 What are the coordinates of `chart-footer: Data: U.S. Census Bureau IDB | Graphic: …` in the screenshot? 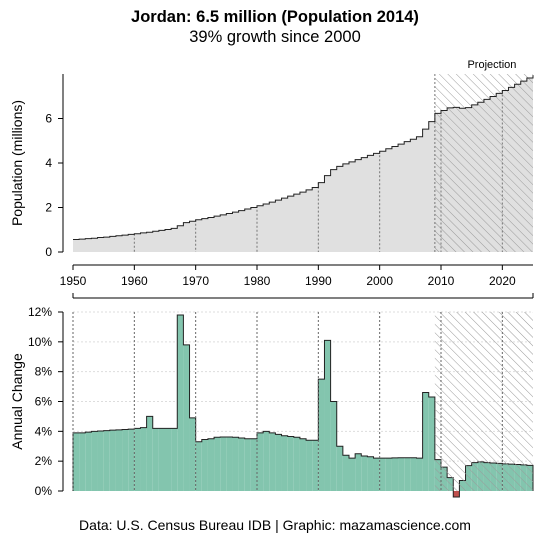 It's located at (275, 525).